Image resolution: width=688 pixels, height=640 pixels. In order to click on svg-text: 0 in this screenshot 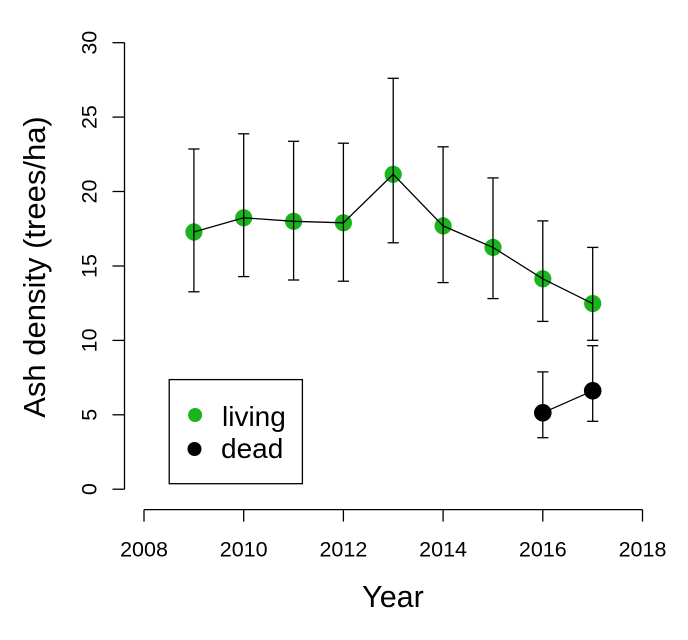, I will do `click(90, 489)`.